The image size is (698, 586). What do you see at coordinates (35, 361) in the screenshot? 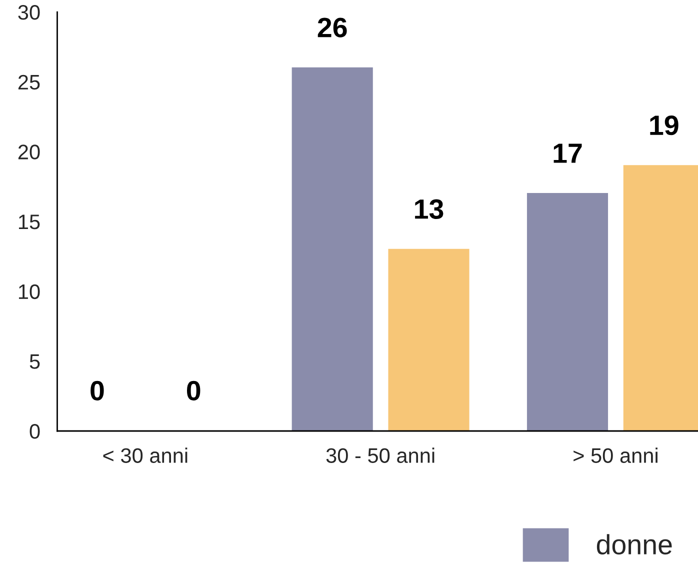
I see `y-tick-label: 5` at bounding box center [35, 361].